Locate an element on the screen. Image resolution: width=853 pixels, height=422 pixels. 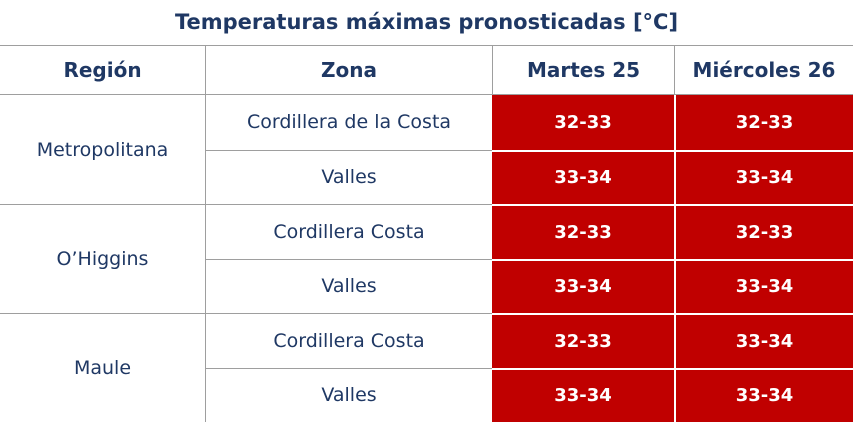
header-cell: Martes 25 is located at coordinates (583, 70).